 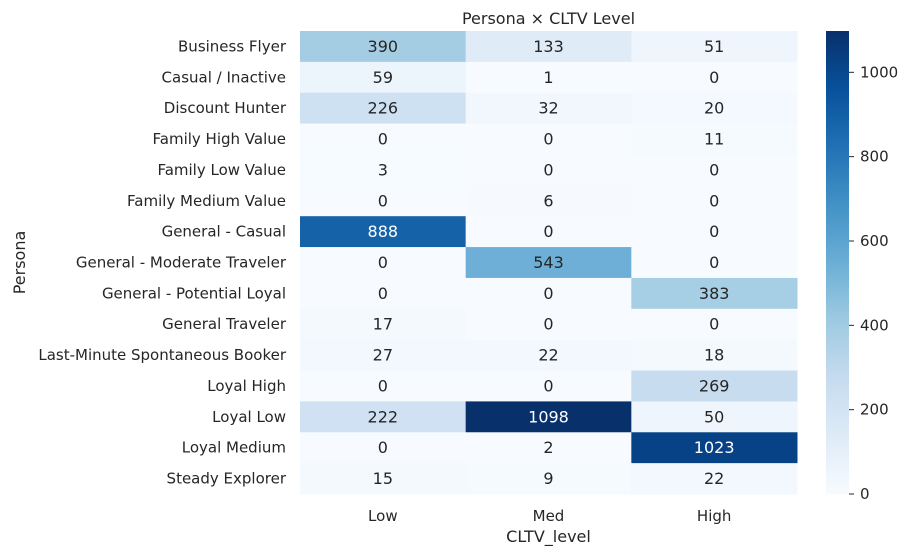 I want to click on cell-value-label: 6, so click(x=548, y=200).